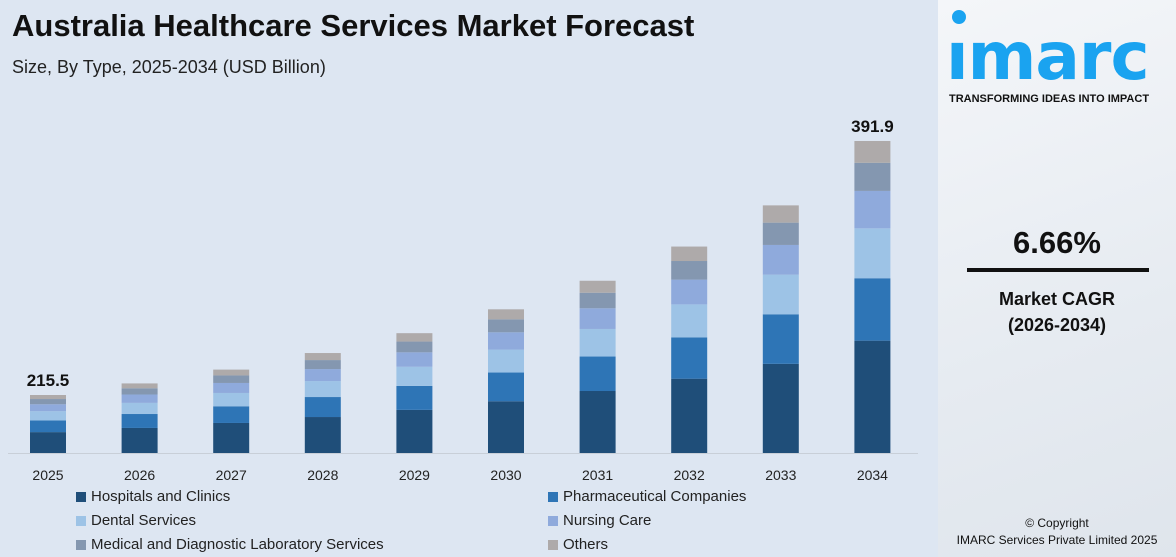 Image resolution: width=1176 pixels, height=557 pixels. I want to click on bar-segment-2031-medical-and-diagnostic-laboratory-services, so click(597, 300).